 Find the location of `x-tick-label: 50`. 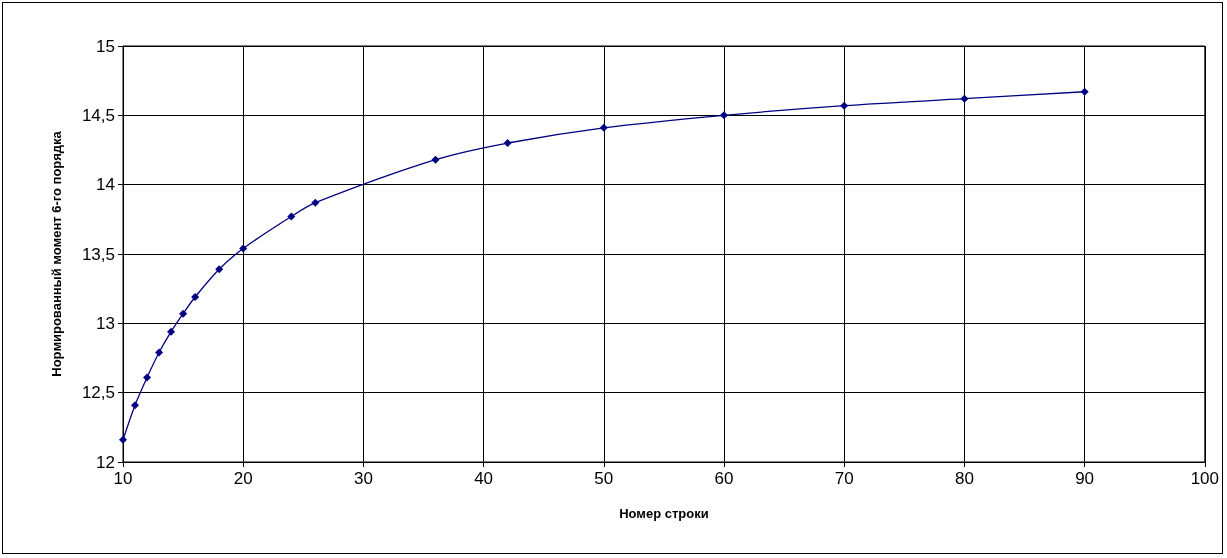

x-tick-label: 50 is located at coordinates (604, 478).